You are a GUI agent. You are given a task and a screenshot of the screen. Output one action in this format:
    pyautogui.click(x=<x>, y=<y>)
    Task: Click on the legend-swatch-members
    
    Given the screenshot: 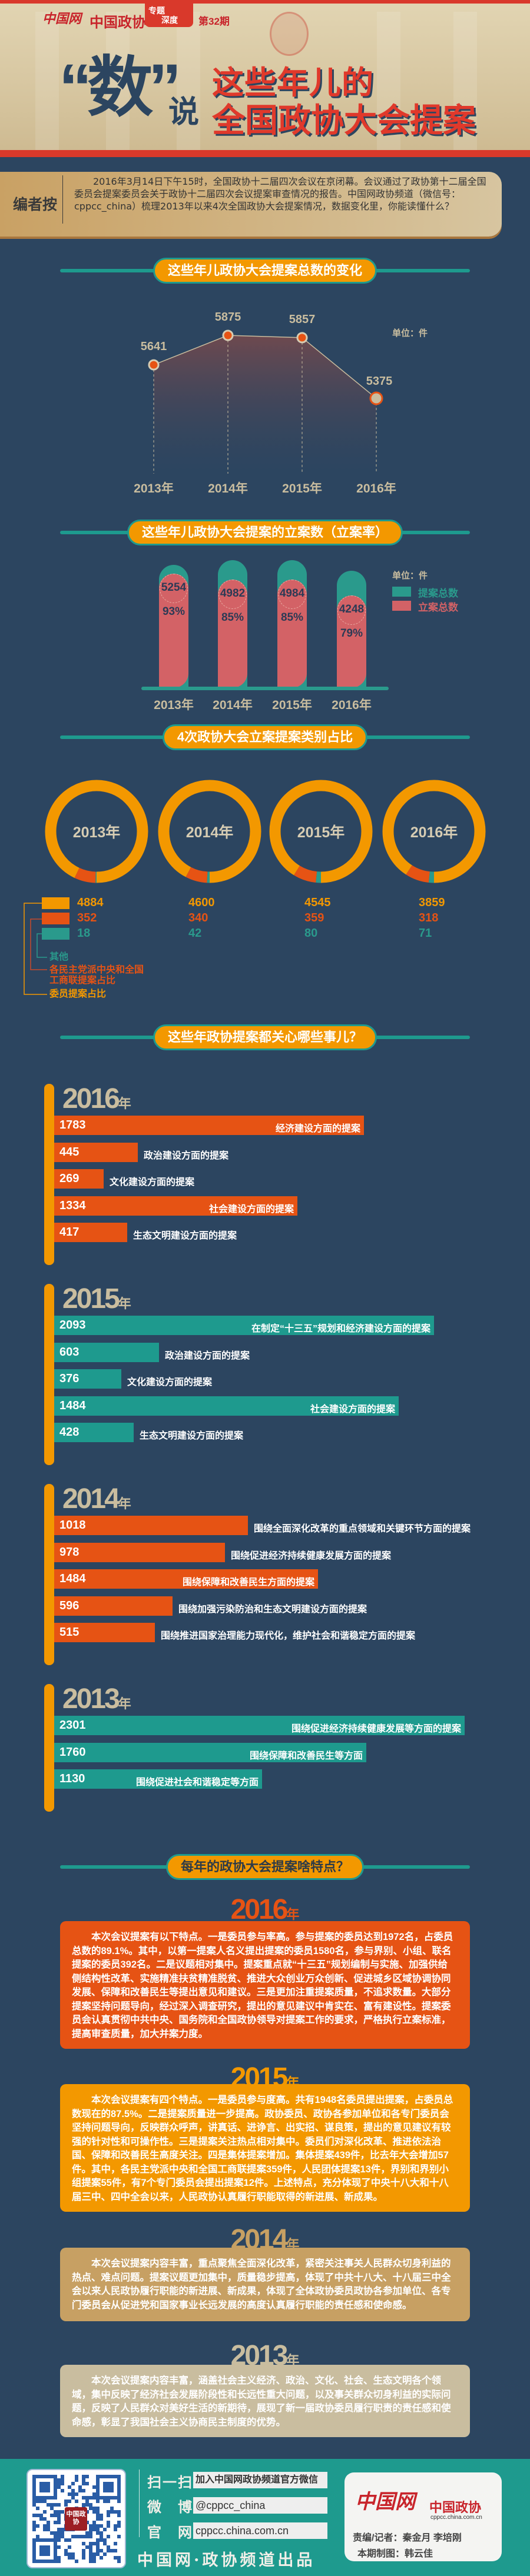 What is the action you would take?
    pyautogui.click(x=55, y=903)
    